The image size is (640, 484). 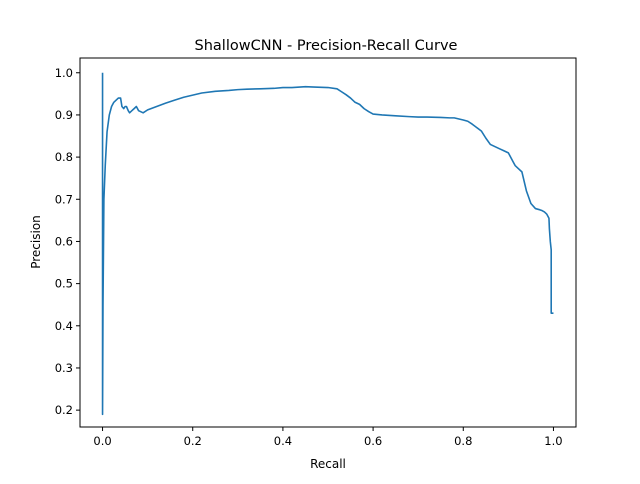 What do you see at coordinates (64, 241) in the screenshot?
I see `y-tick-label: 0.6` at bounding box center [64, 241].